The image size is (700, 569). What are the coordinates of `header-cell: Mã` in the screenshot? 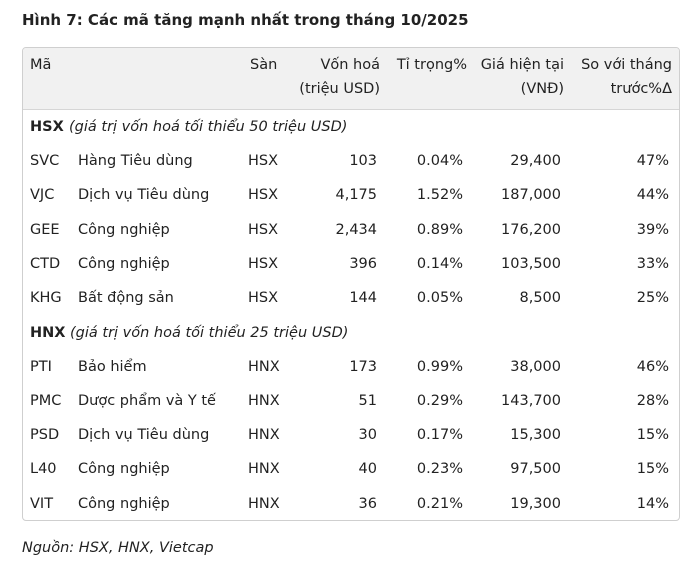 It's located at (41, 65).